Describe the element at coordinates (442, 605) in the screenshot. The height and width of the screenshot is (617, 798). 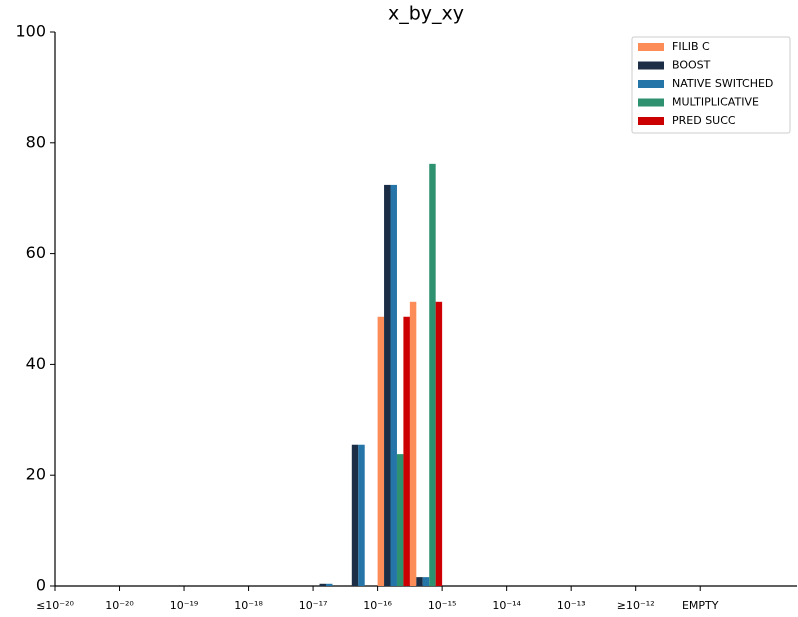
I see `x-tick-label: 10⁻¹⁵` at that location.